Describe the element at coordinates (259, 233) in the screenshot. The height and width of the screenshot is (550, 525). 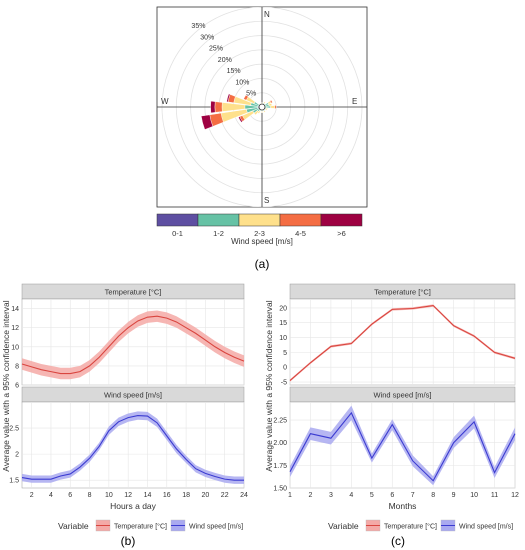
I see `legend-bin-label: 2-3` at that location.